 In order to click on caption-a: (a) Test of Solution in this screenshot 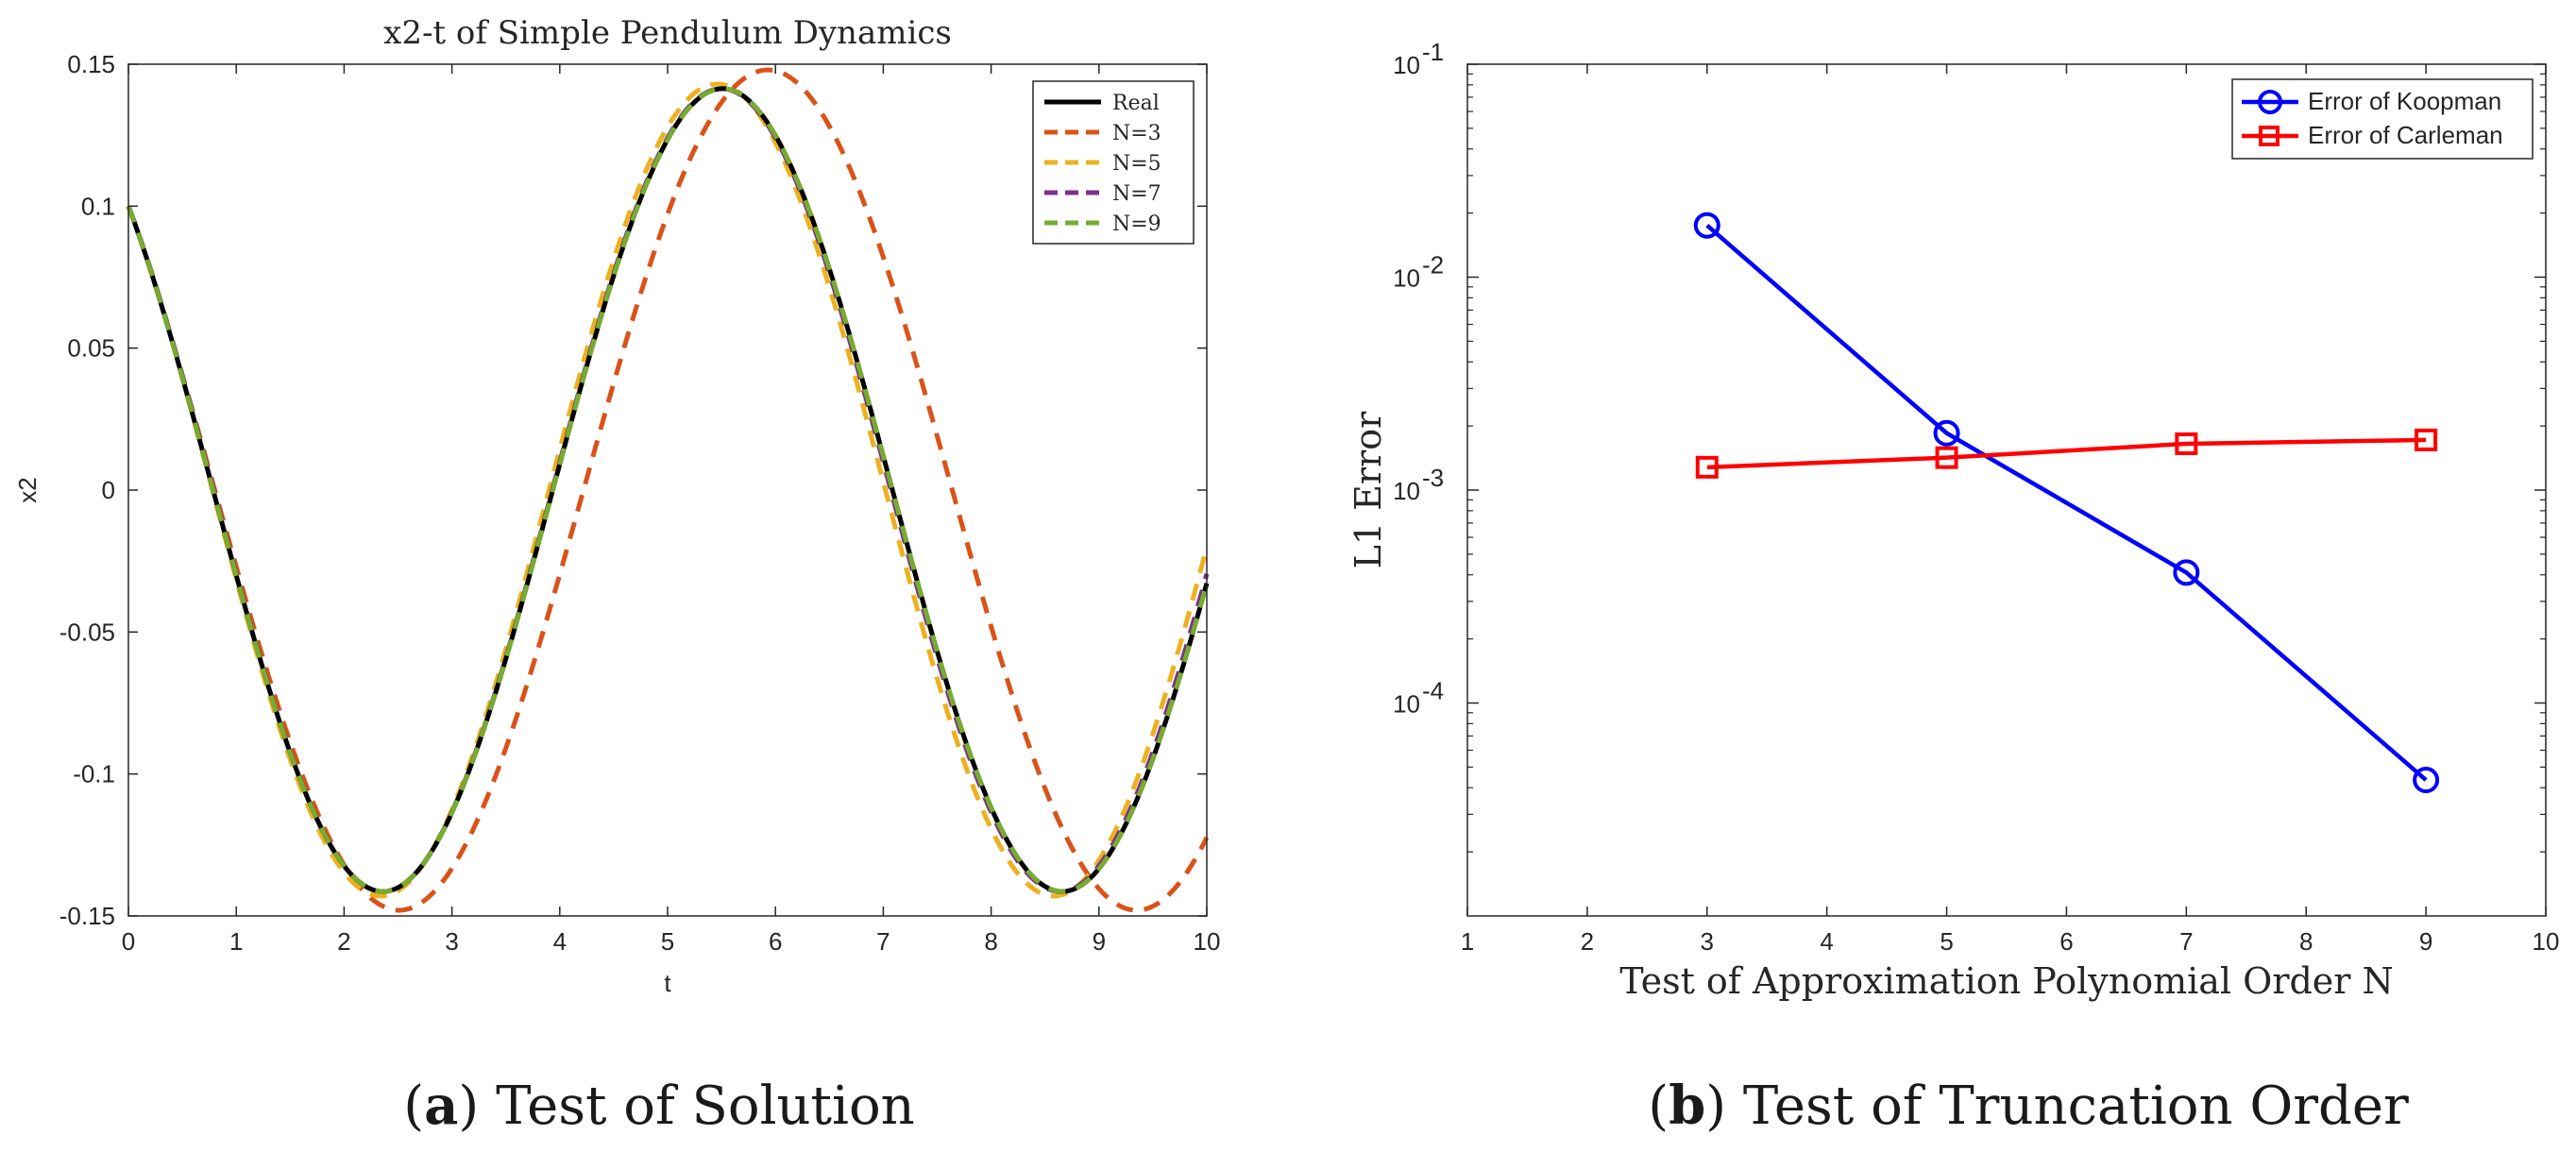, I will do `click(659, 1106)`.